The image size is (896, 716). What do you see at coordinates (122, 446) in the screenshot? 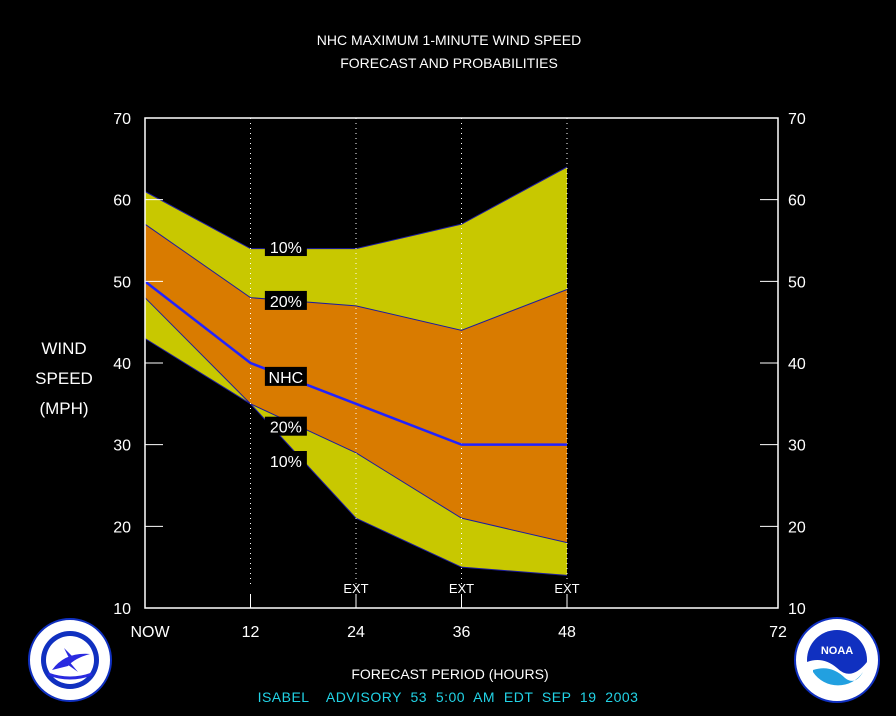
I see `y-tick-left-label: 30` at bounding box center [122, 446].